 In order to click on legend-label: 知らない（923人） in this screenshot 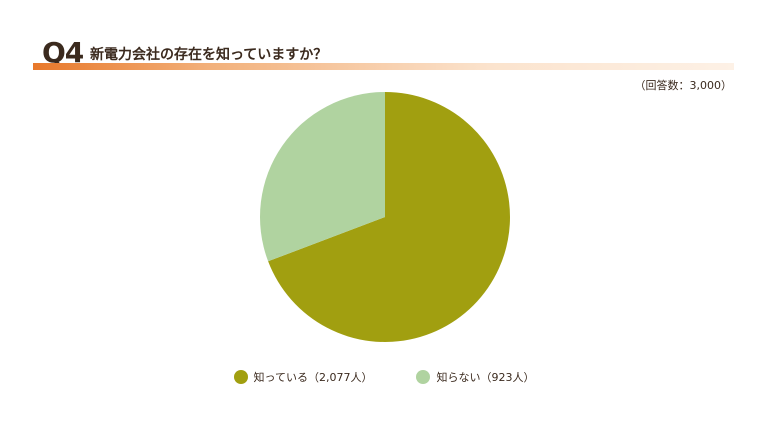, I will do `click(485, 377)`.